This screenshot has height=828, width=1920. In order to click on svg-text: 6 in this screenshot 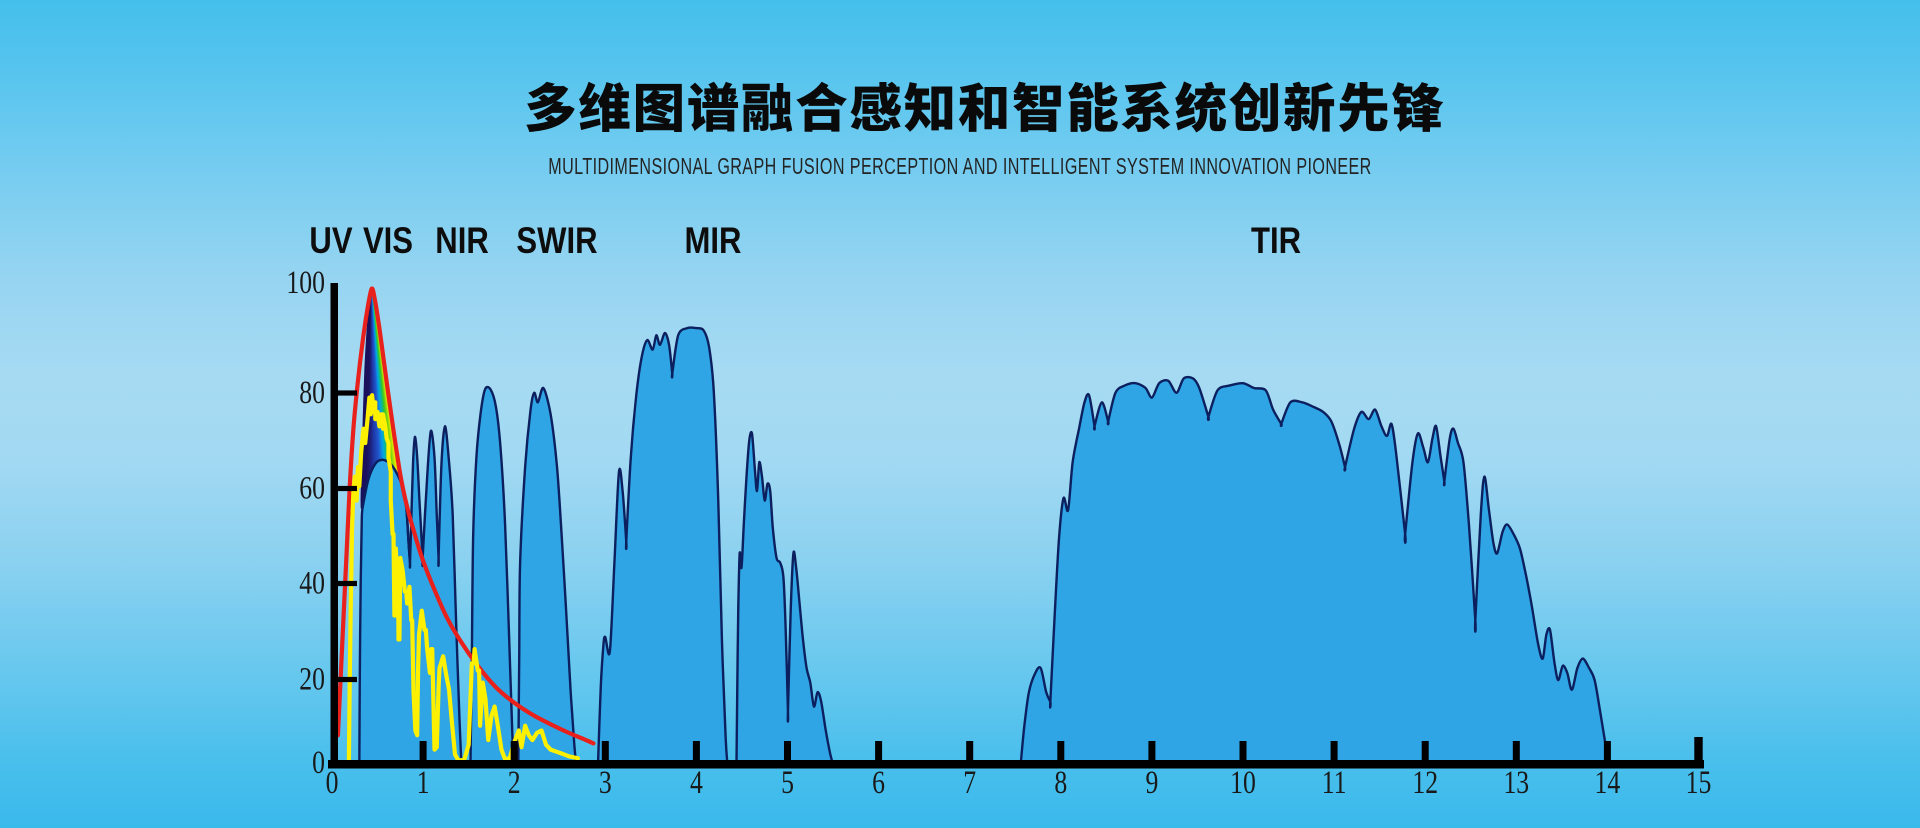, I will do `click(878, 783)`.